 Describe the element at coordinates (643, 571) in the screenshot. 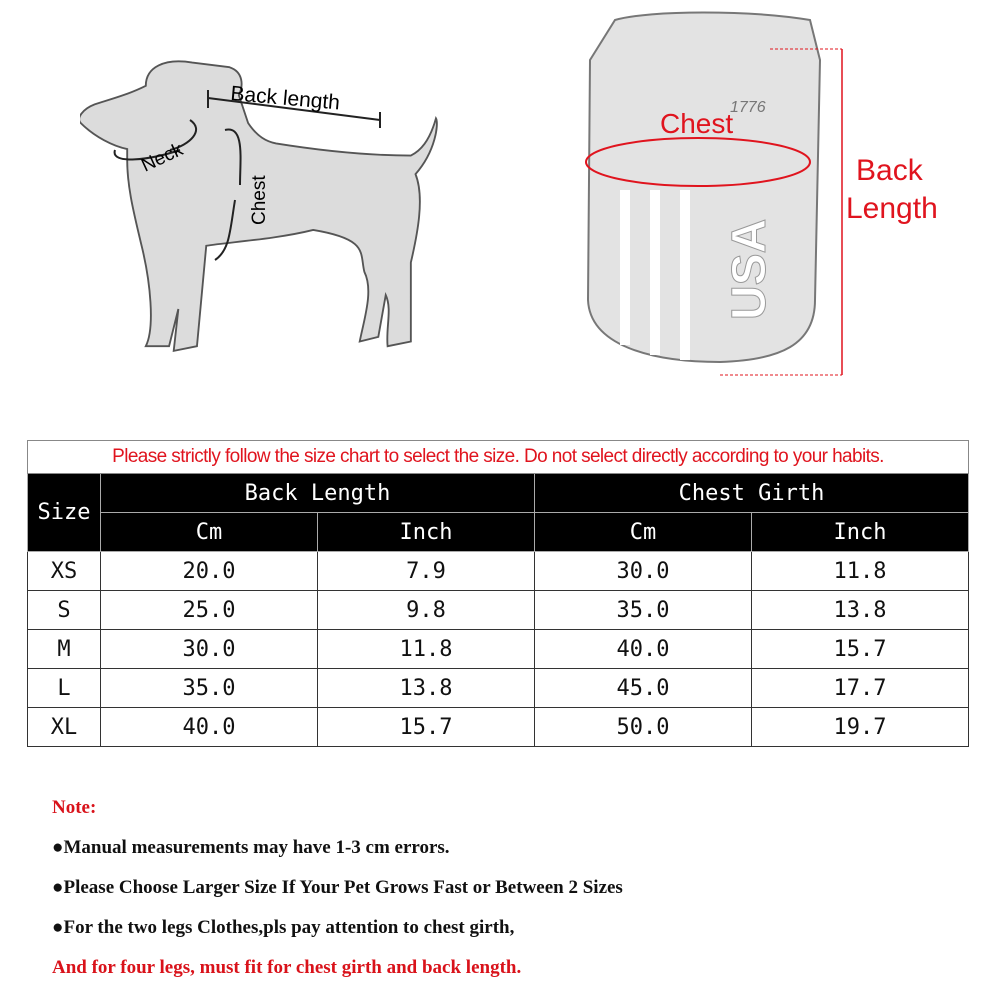

I see `cell-chest-cm: 30.0` at that location.